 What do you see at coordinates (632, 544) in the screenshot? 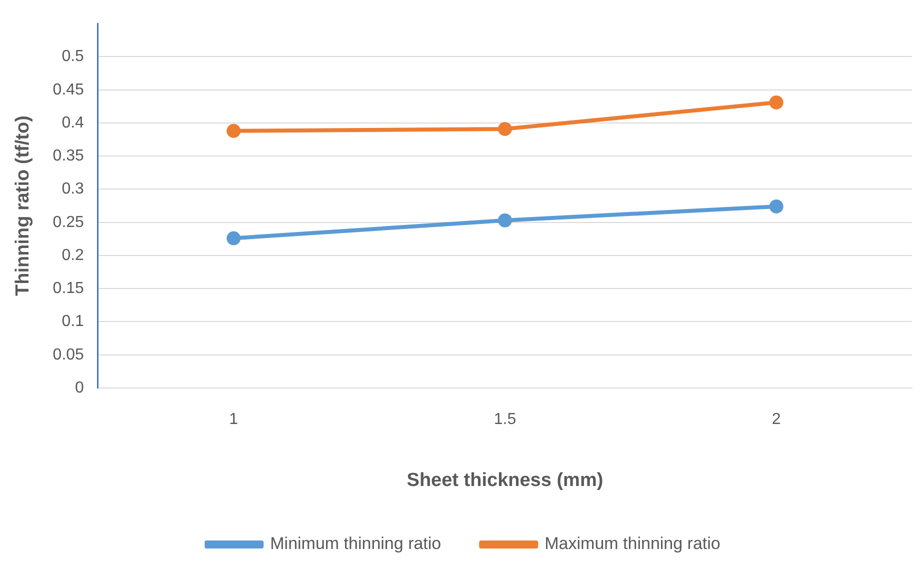
I see `legend-label: Maximum thinning ratio` at bounding box center [632, 544].